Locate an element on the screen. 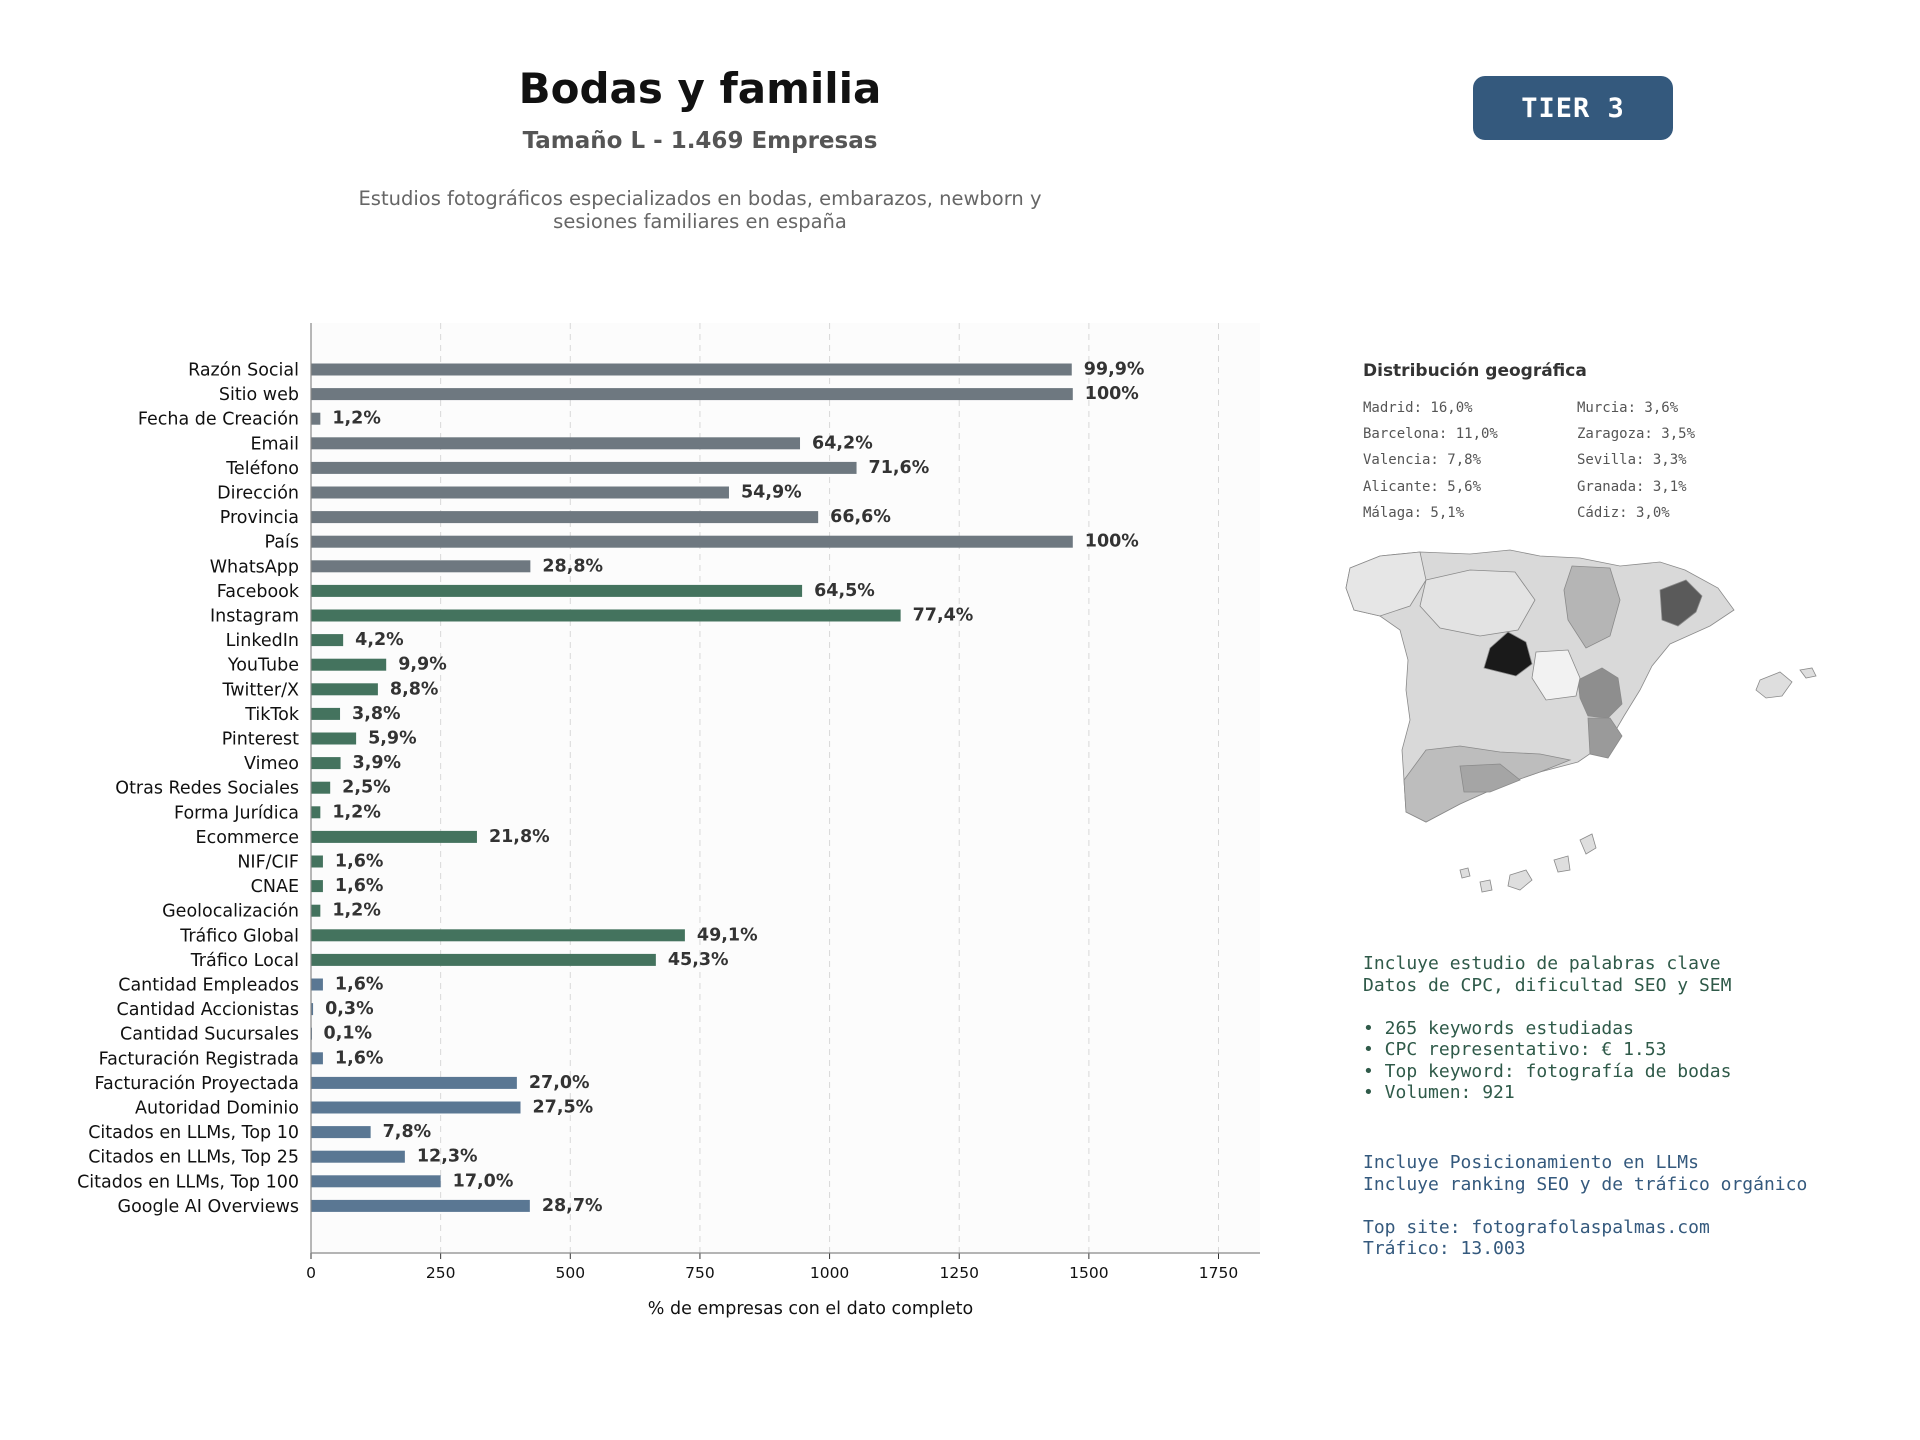 The image size is (1920, 1440). value-label: 100% is located at coordinates (1112, 394).